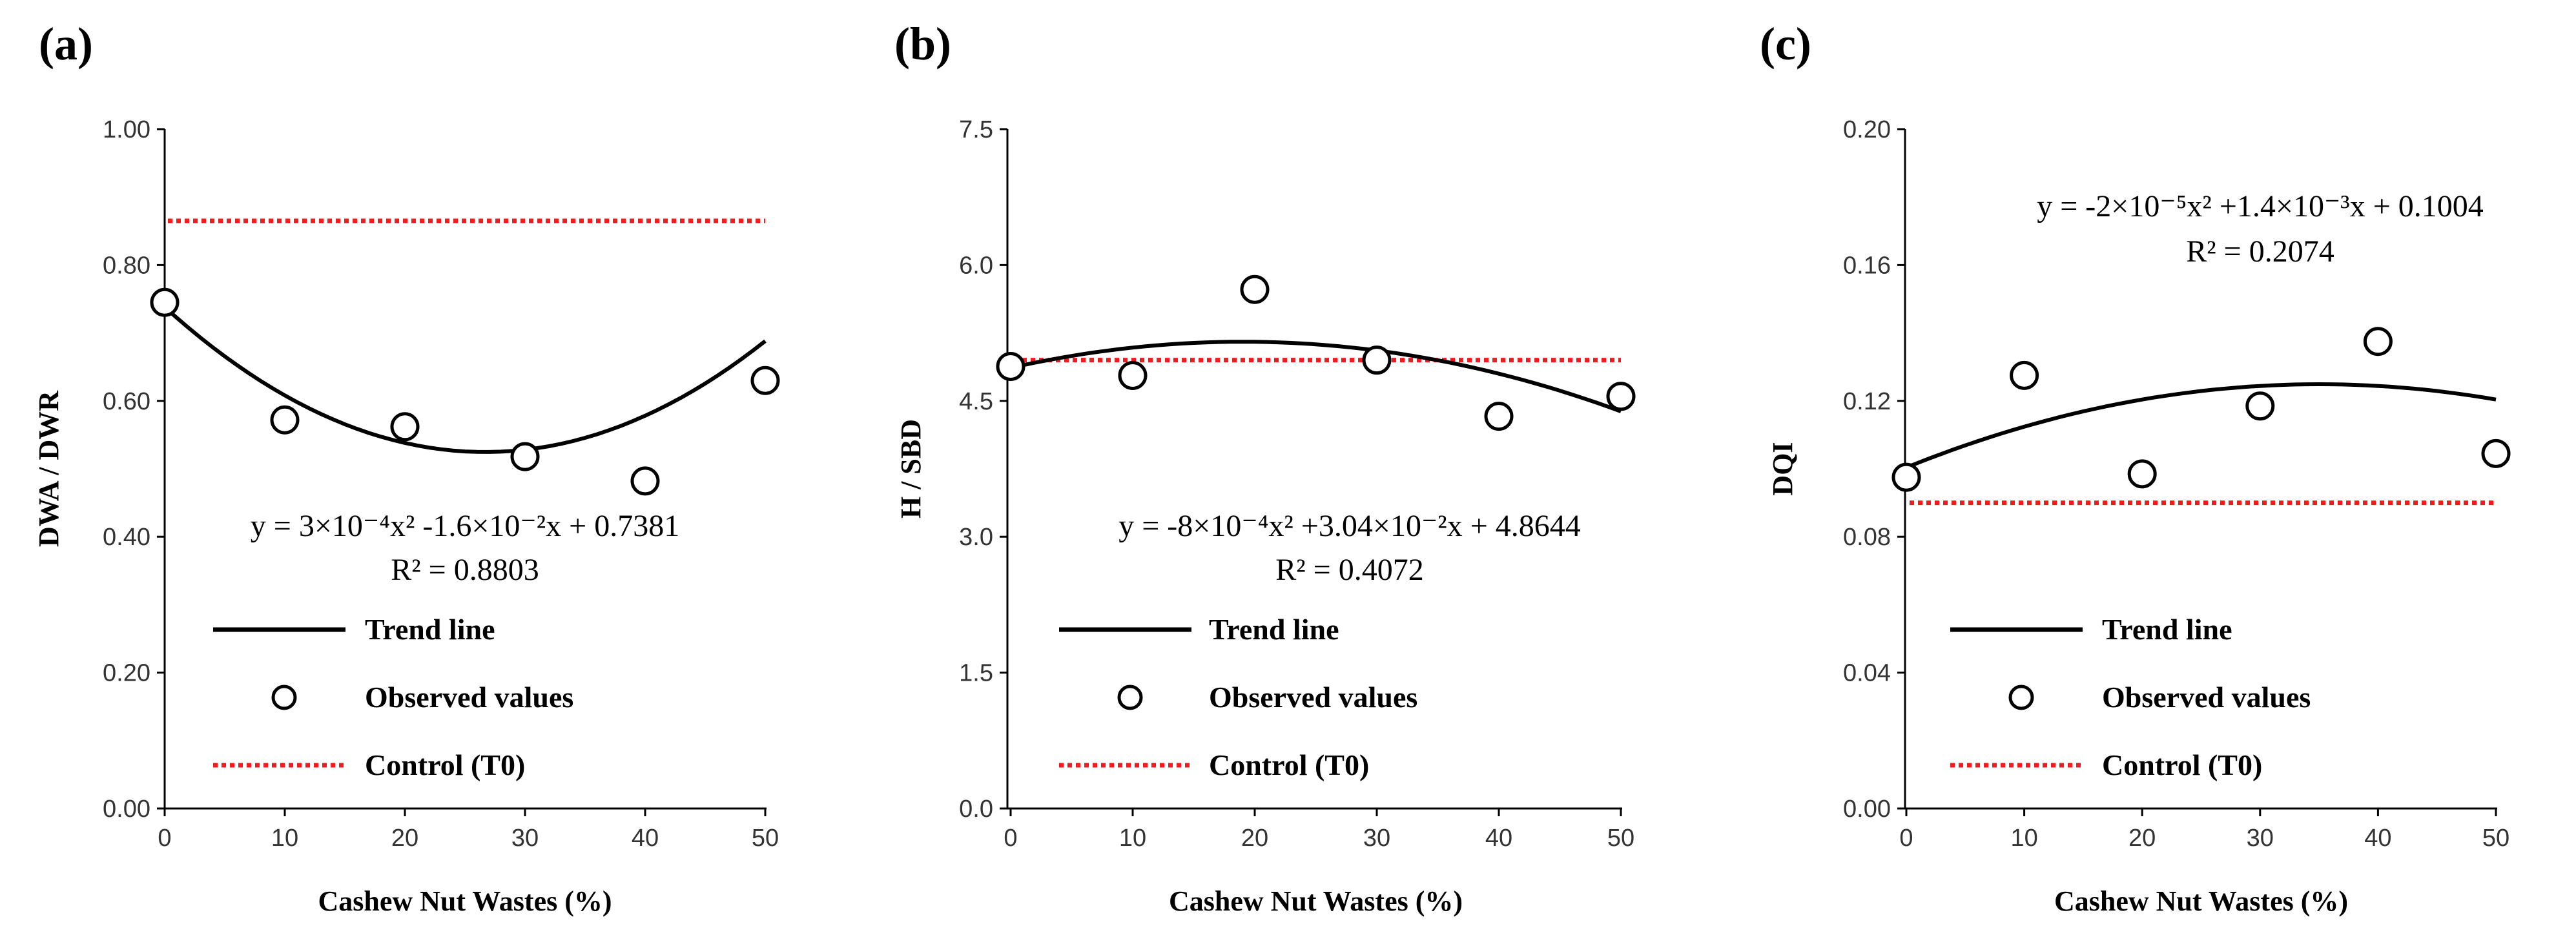 The height and width of the screenshot is (937, 2576). I want to click on y-axis-title: H / SBD, so click(911, 469).